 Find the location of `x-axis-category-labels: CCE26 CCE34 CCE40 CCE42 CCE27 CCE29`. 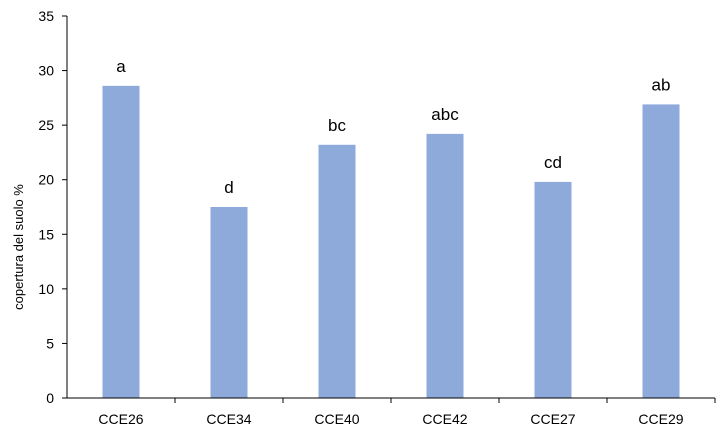

x-axis-category-labels: CCE26 CCE34 CCE40 CCE42 CCE27 CCE29 is located at coordinates (407, 412).